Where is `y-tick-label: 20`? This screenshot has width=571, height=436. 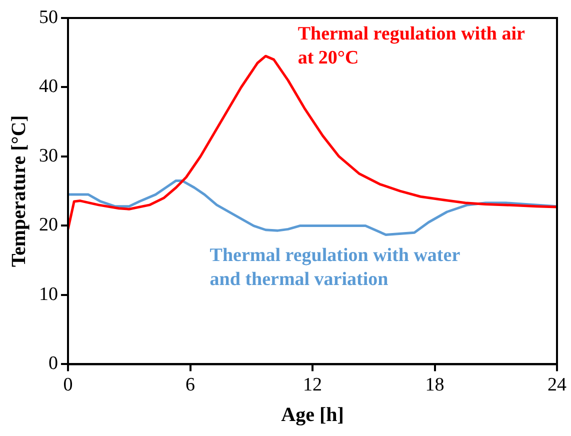
y-tick-label: 20 is located at coordinates (48, 225).